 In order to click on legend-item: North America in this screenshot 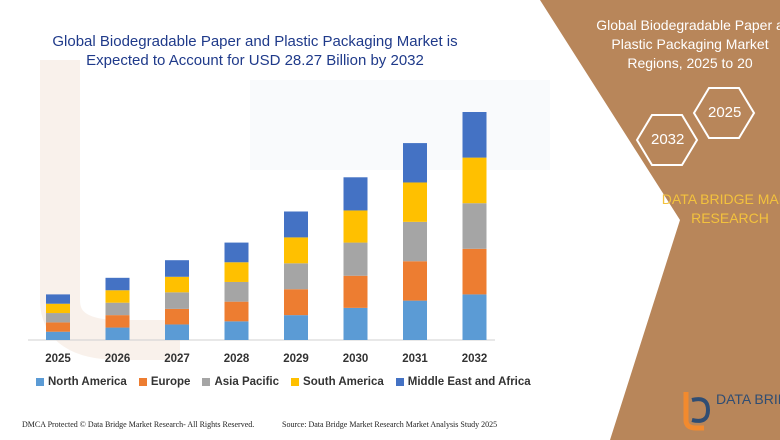, I will do `click(81, 382)`.